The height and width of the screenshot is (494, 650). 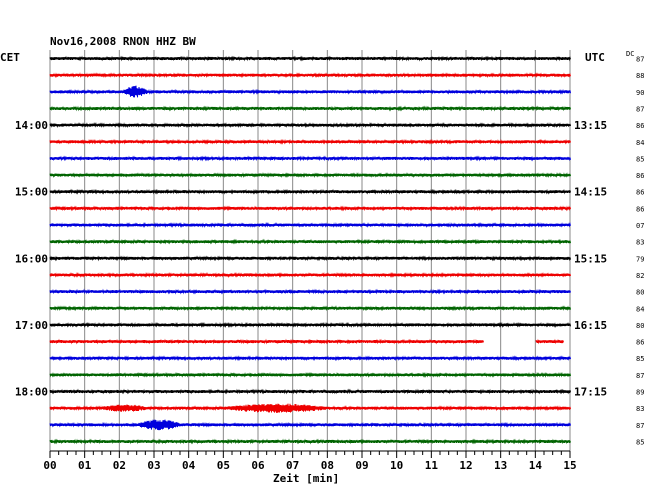 What do you see at coordinates (31, 325) in the screenshot?
I see `cet-time-label: 17:00` at bounding box center [31, 325].